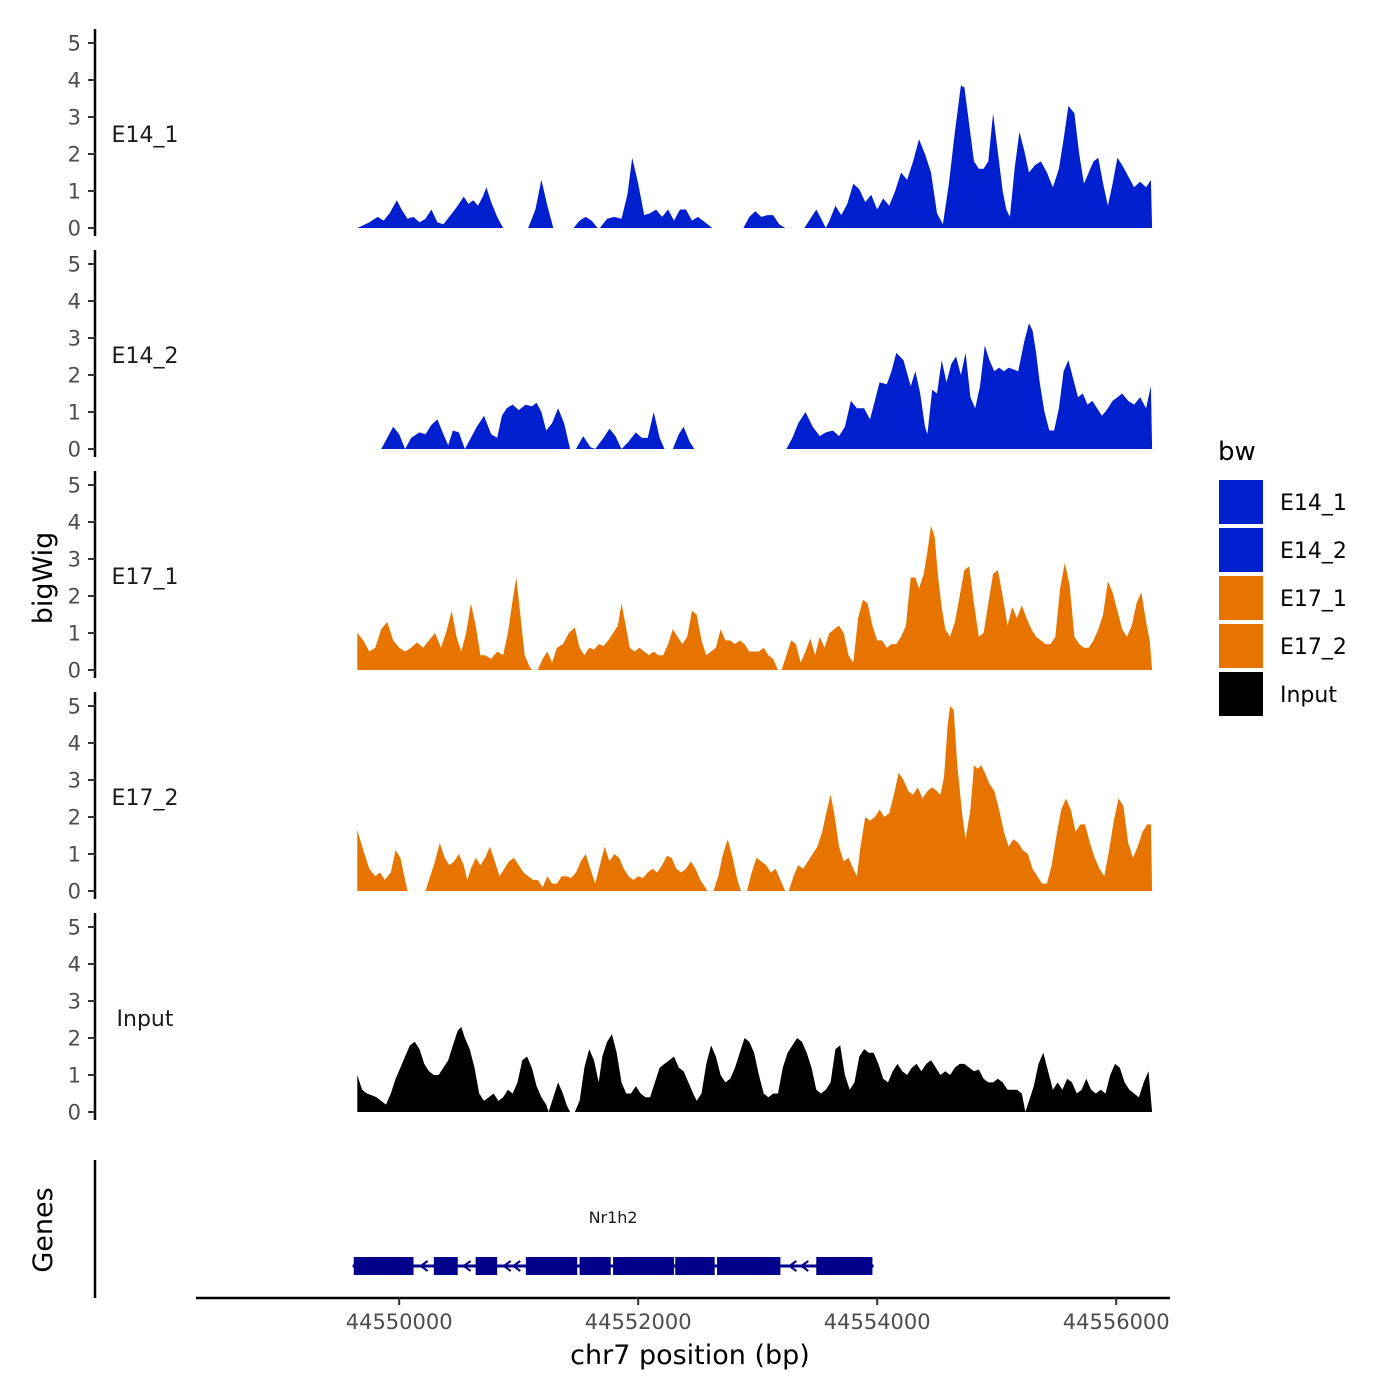  Describe the element at coordinates (145, 135) in the screenshot. I see `track-label: E14_1` at that location.